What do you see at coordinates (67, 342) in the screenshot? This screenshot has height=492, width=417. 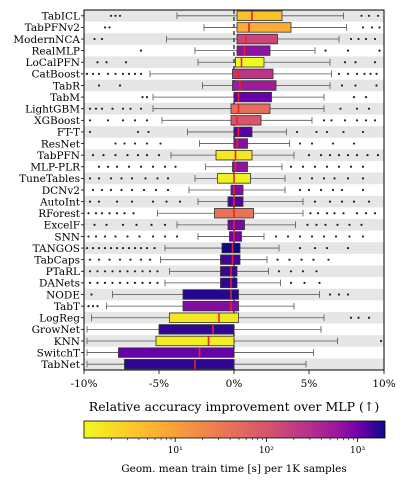 I see `y-tick-label: KNN` at bounding box center [67, 342].